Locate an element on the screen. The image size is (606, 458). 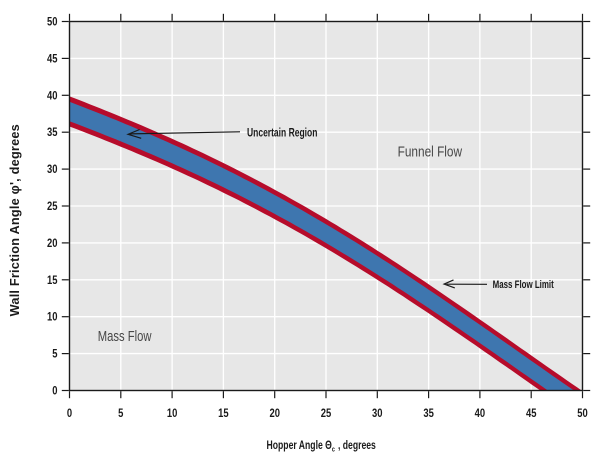
svg-text: Funnel Flow is located at coordinates (430, 151).